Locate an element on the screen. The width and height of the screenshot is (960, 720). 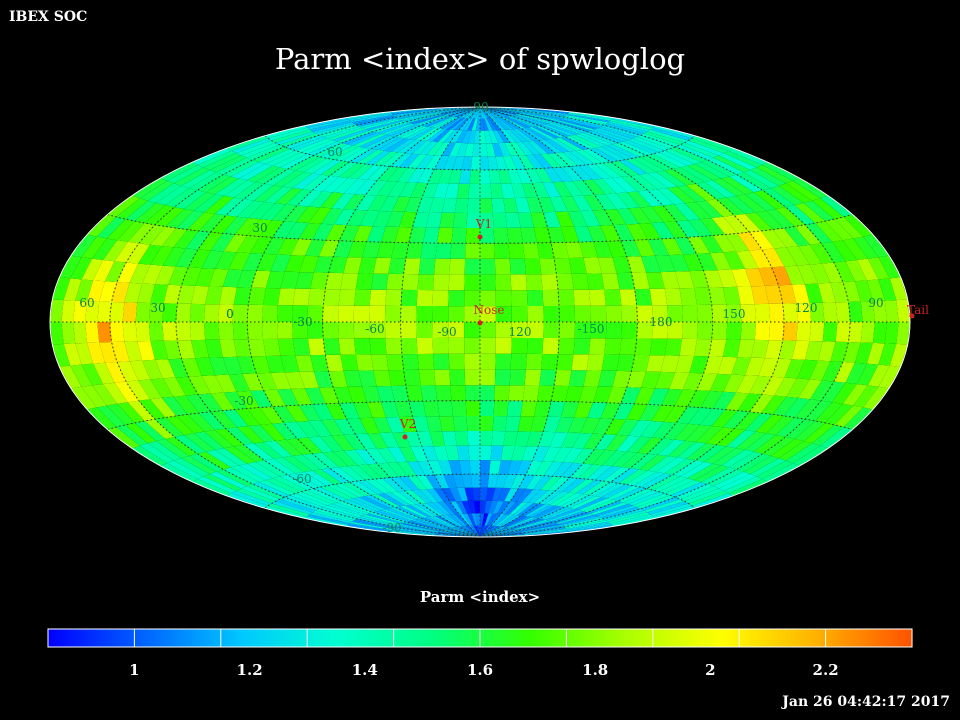
meridian-line is located at coordinates (440, 322).